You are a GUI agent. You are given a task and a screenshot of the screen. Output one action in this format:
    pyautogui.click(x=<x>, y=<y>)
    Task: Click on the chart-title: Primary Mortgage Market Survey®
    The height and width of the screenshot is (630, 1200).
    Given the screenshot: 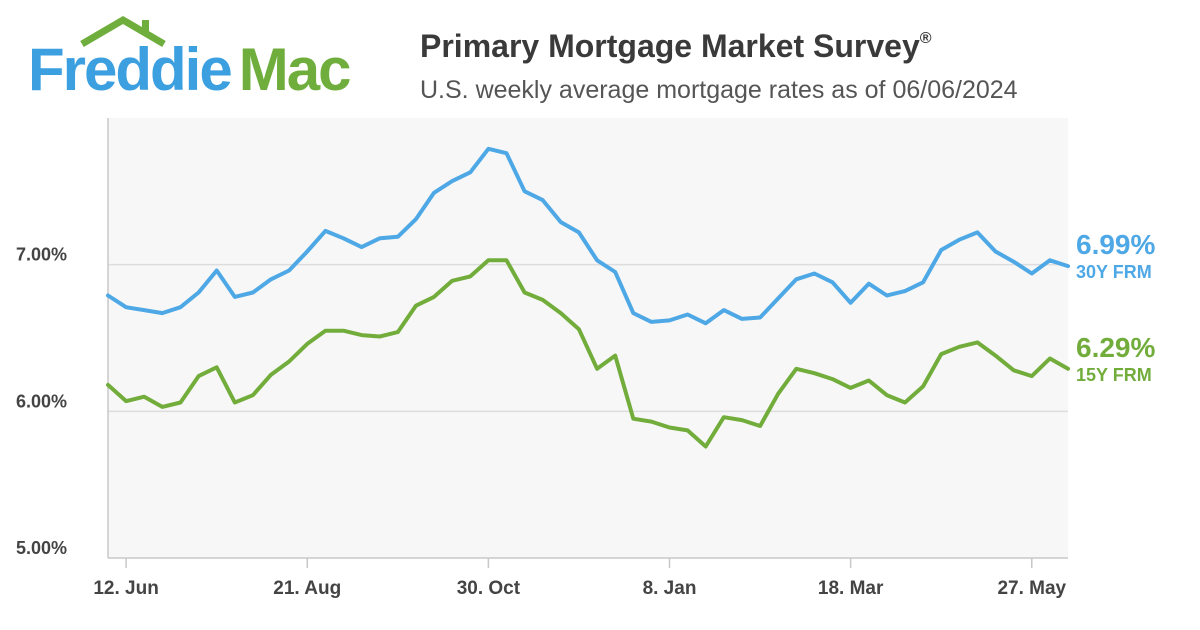 What is the action you would take?
    pyautogui.click(x=676, y=46)
    